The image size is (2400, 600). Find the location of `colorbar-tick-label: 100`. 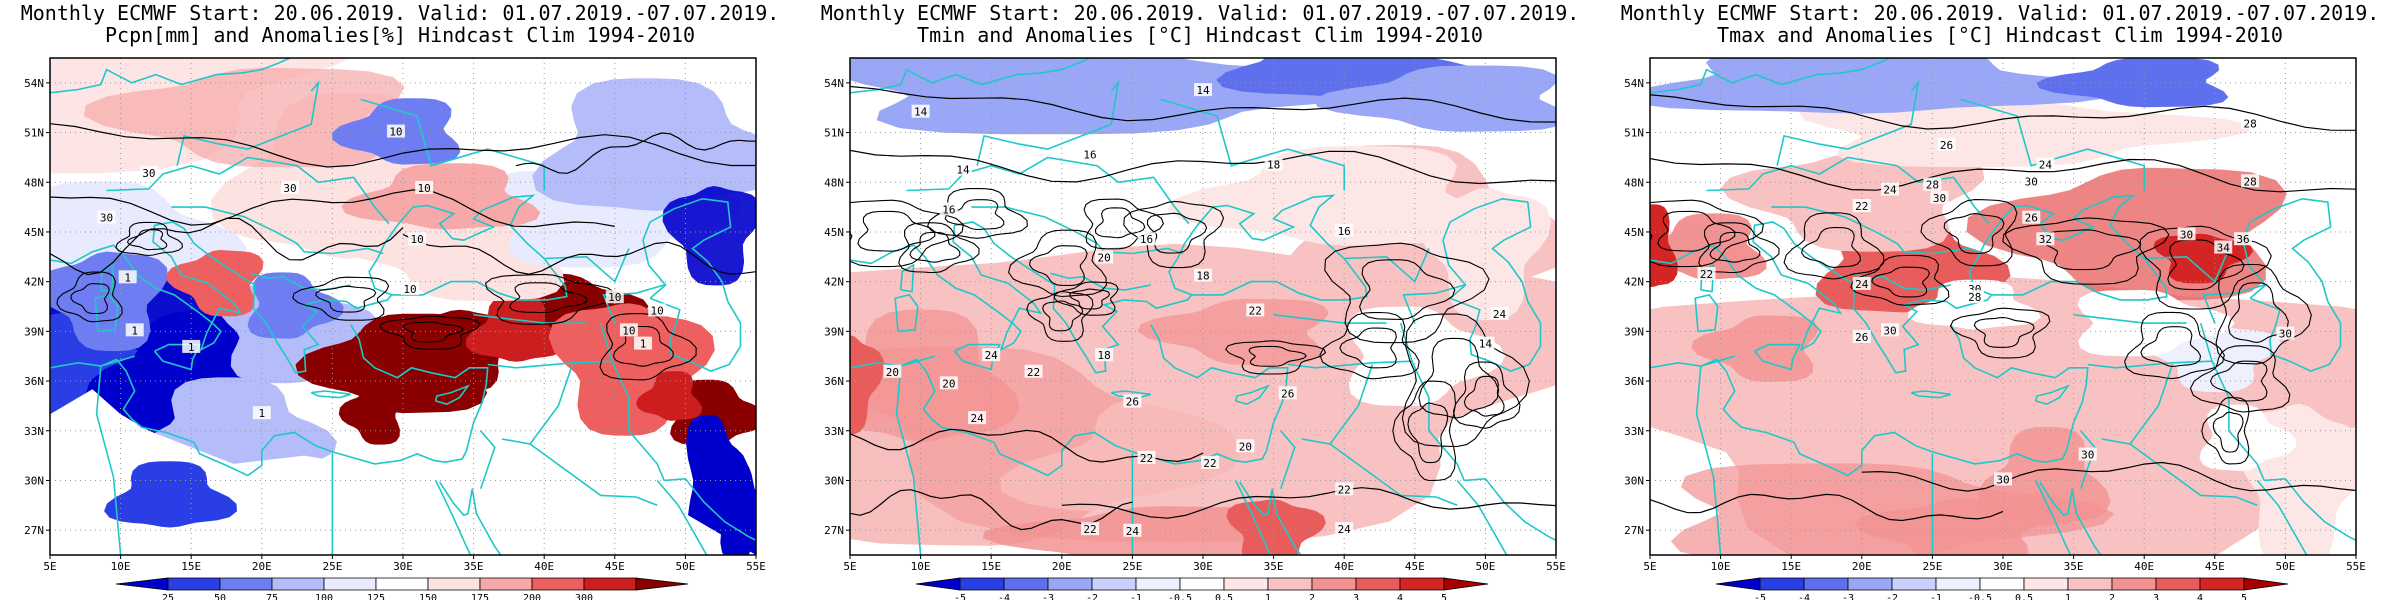

colorbar-tick-label: 100 is located at coordinates (324, 596).